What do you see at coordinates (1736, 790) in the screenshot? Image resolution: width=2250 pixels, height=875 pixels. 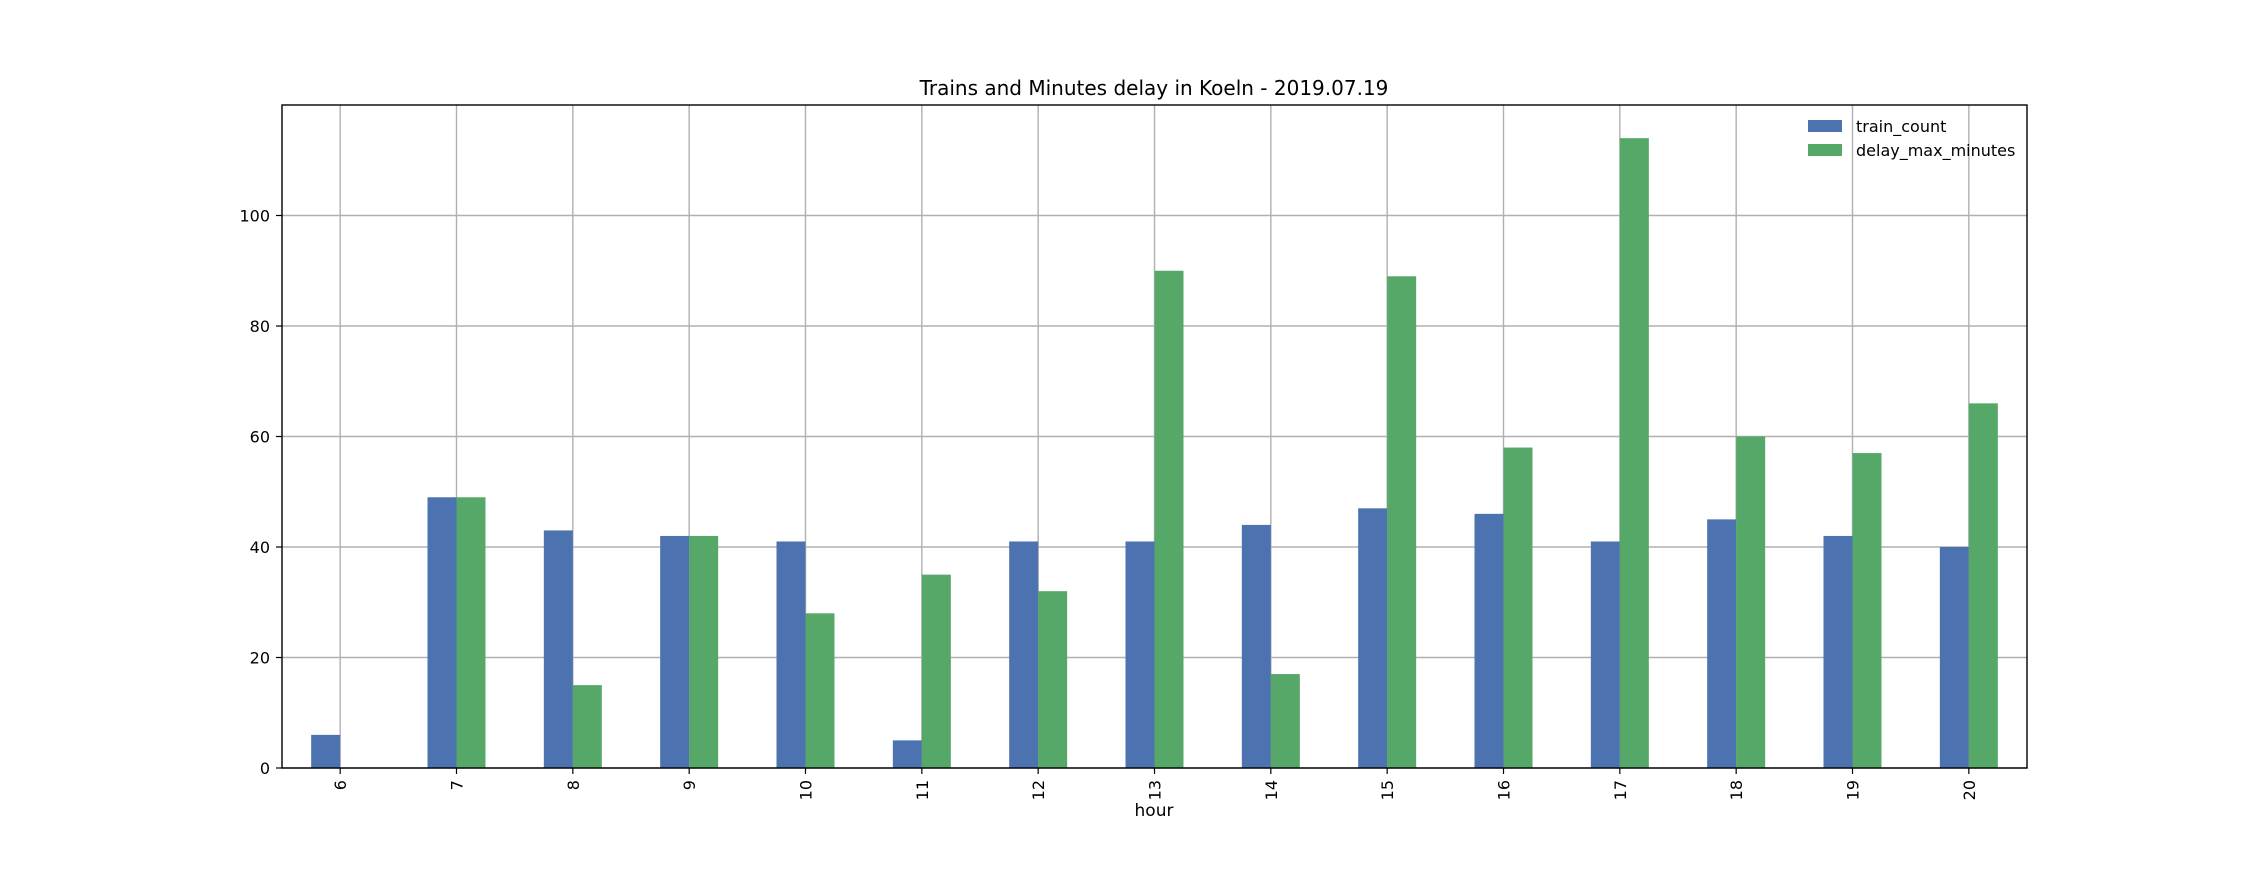 I see `x-tick-label: 18` at bounding box center [1736, 790].